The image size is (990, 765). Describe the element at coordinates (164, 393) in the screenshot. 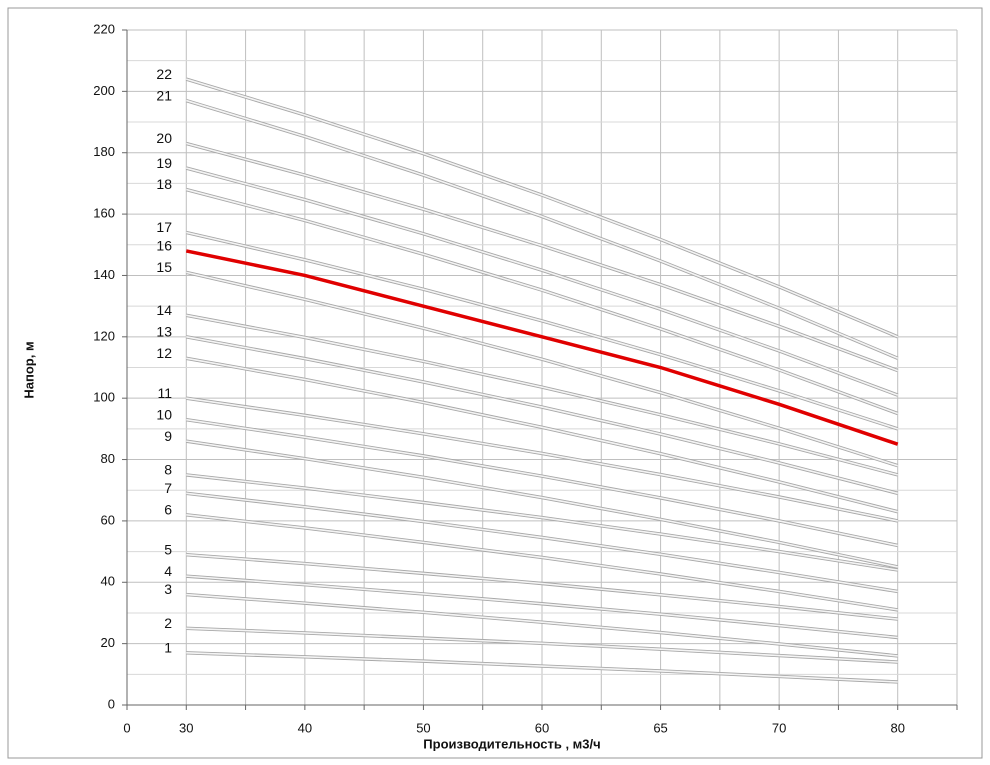

I see `series-label: 11` at that location.